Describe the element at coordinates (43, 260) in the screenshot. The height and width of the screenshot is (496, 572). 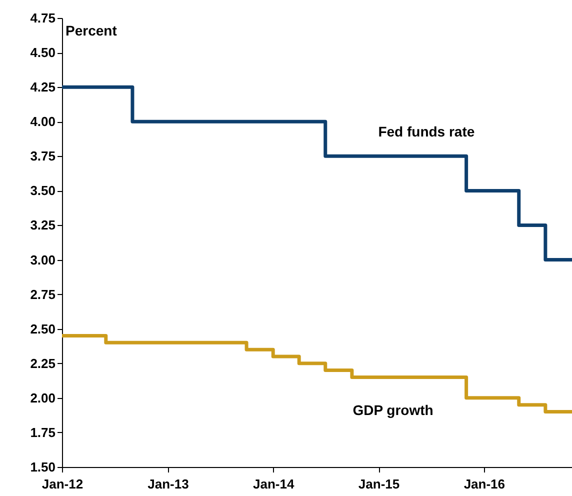
I see `y-tick-label: 3.00` at that location.